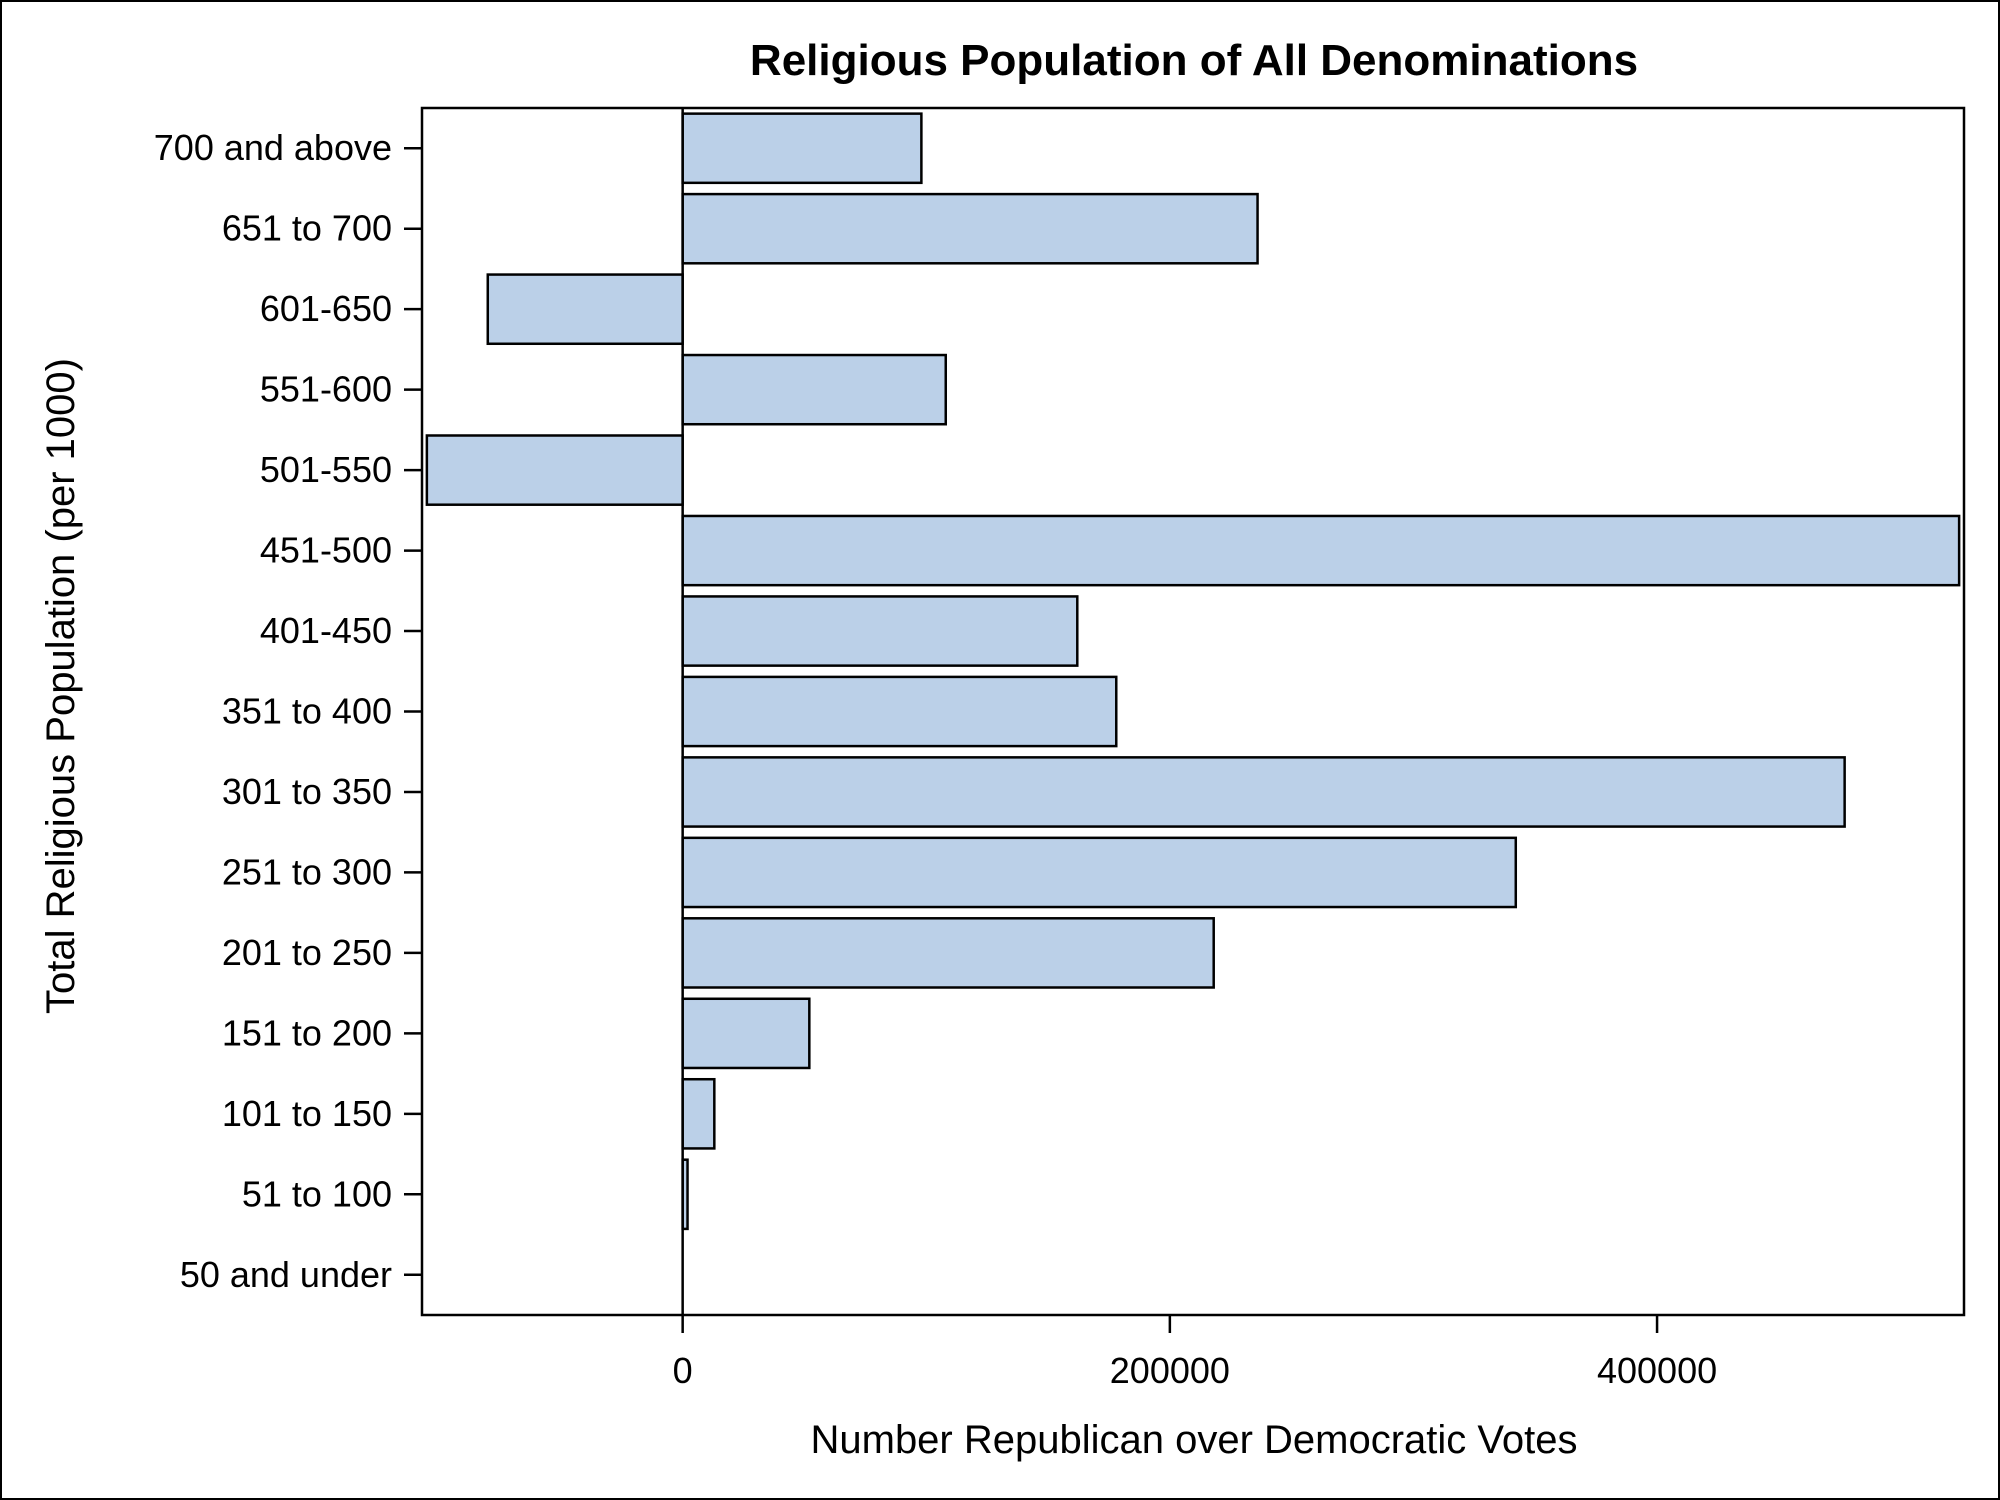 Image resolution: width=2000 pixels, height=1500 pixels. What do you see at coordinates (61, 686) in the screenshot?
I see `y-axis-label: Total Religious Population (per 1000)` at bounding box center [61, 686].